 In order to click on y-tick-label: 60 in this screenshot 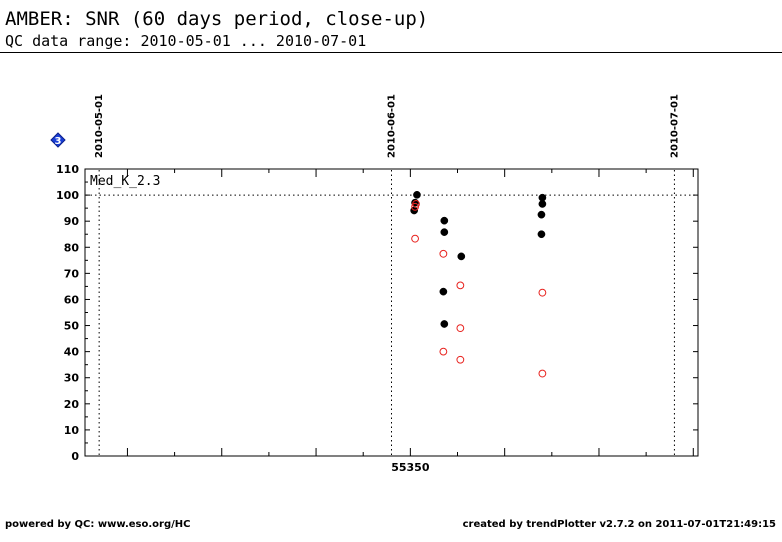, I will do `click(72, 299)`.